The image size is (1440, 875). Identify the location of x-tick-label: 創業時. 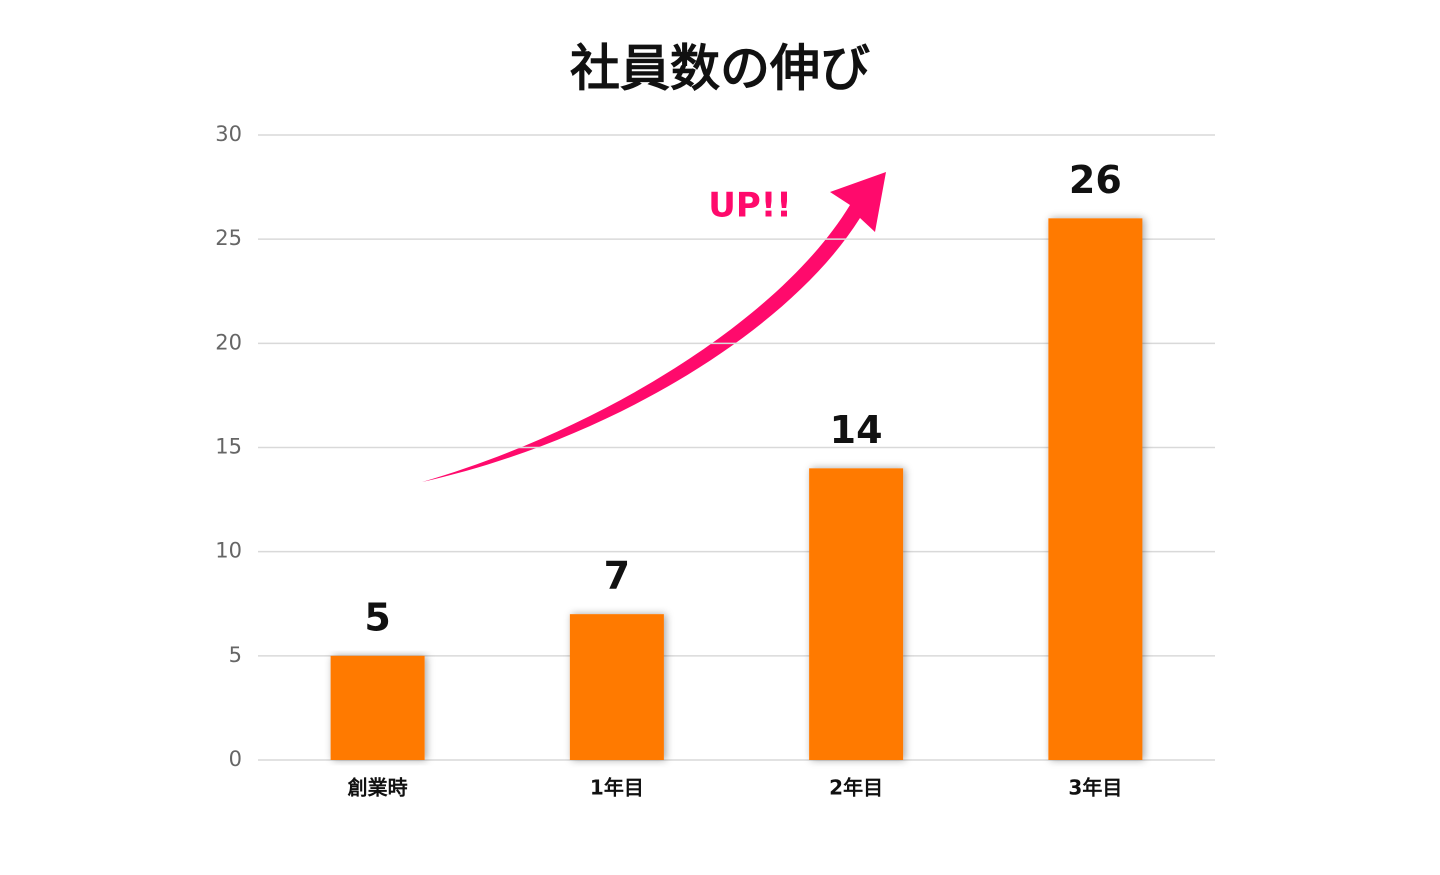
(377, 788).